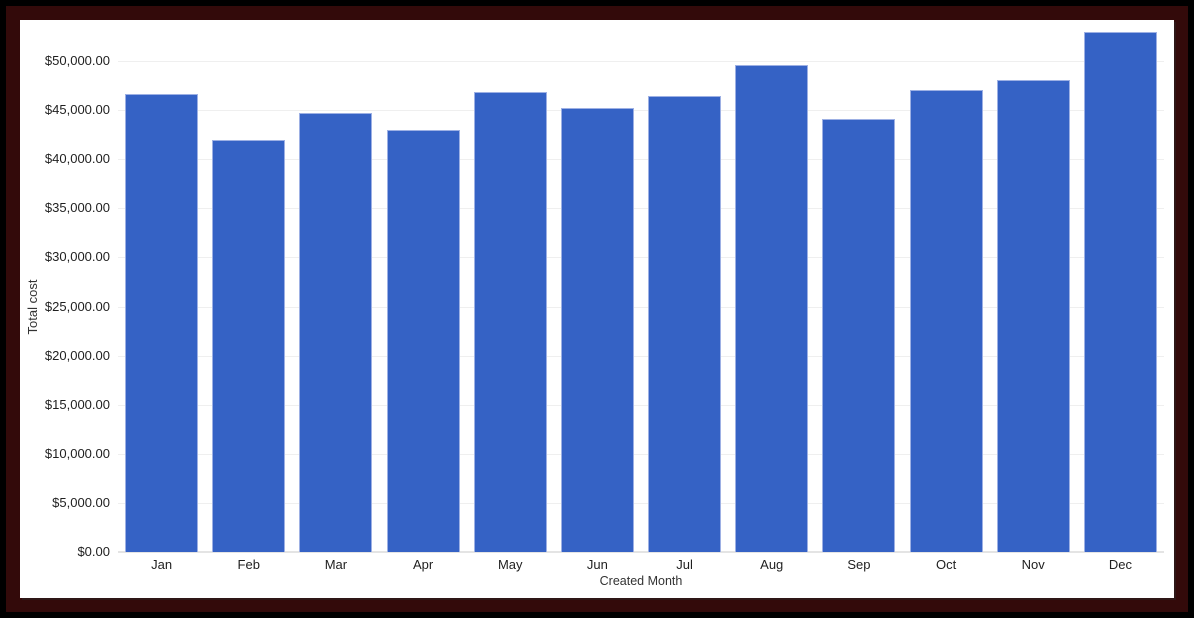 Image resolution: width=1194 pixels, height=618 pixels. I want to click on x-tick-label: Jul, so click(684, 564).